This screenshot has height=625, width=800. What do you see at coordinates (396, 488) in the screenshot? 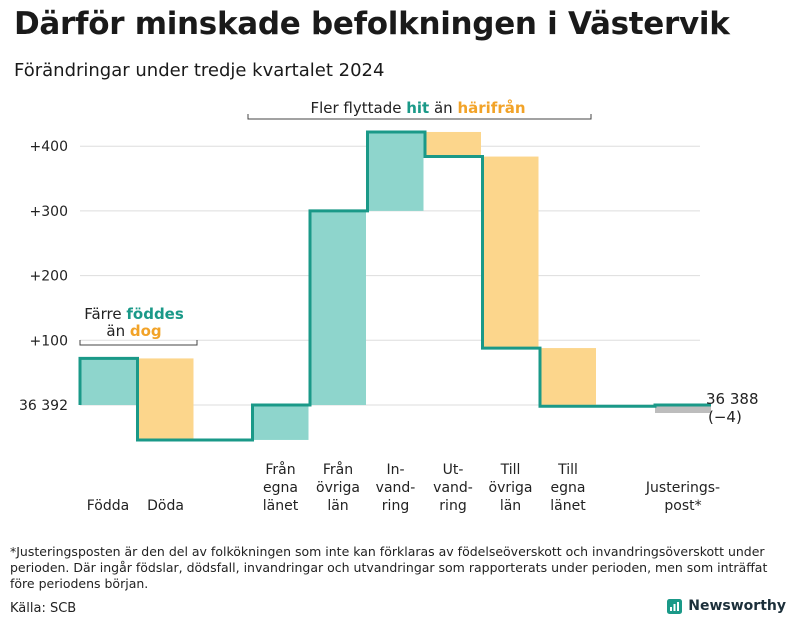
I see `x-label-invandring: vand-` at bounding box center [396, 488].